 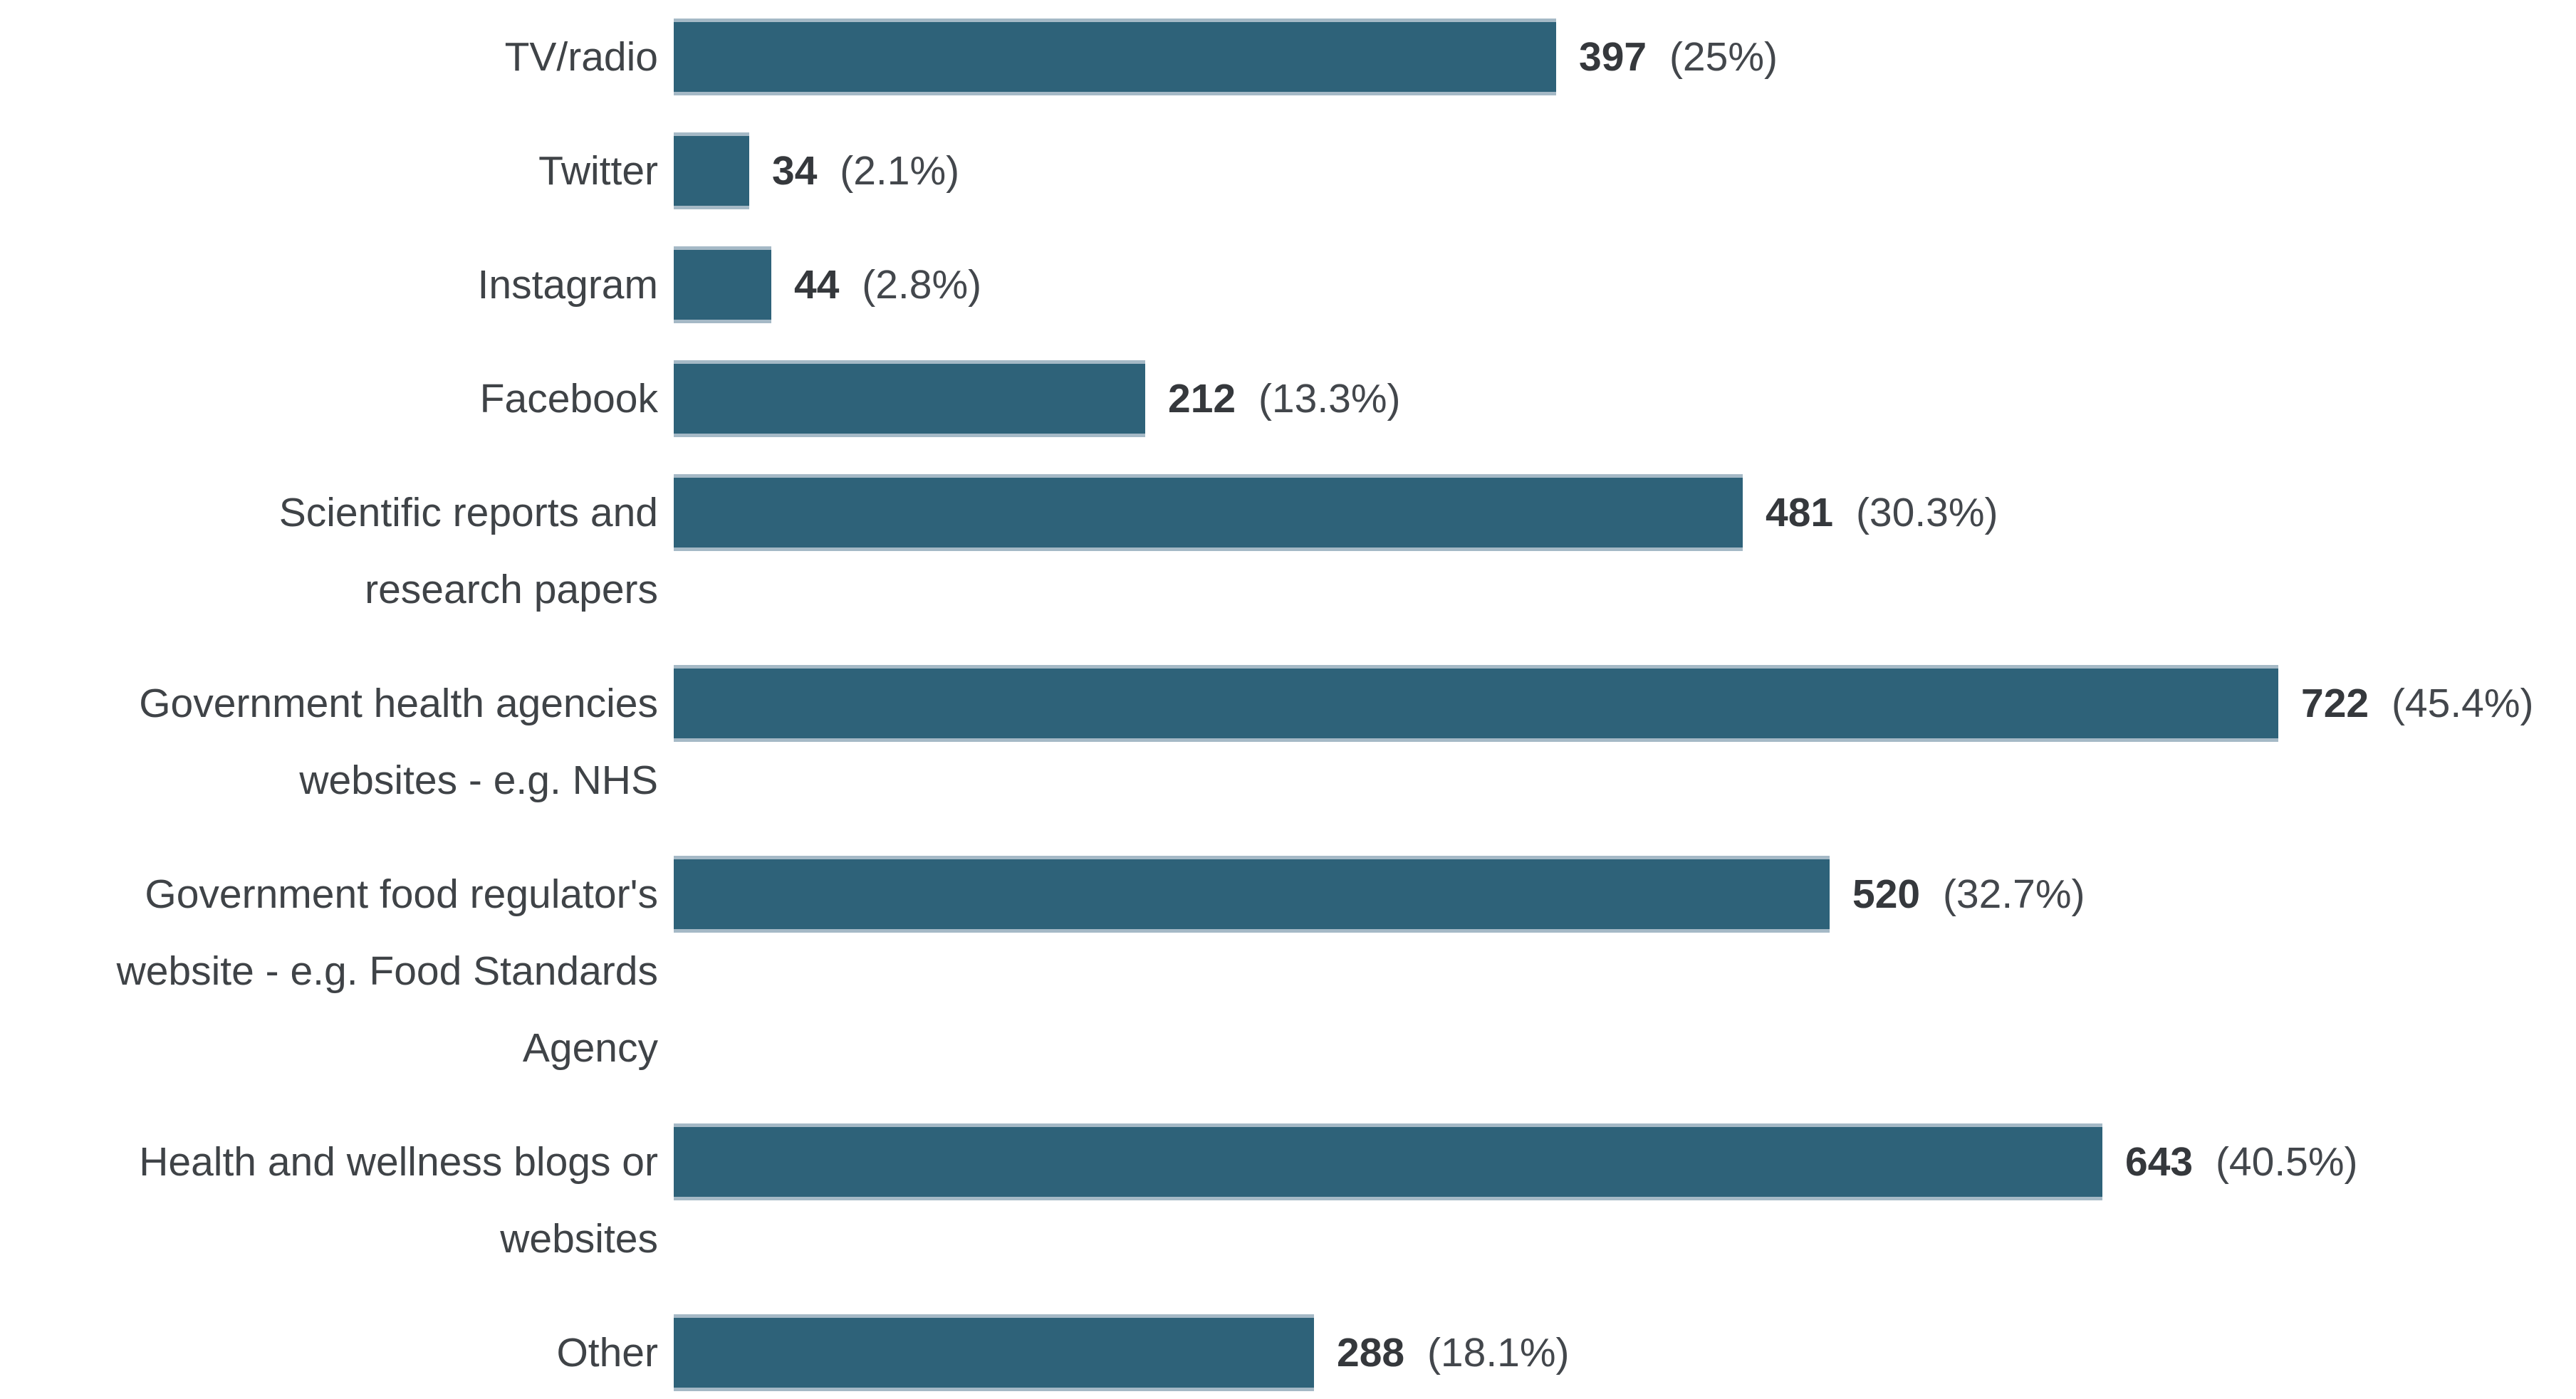 What do you see at coordinates (337, 398) in the screenshot?
I see `category-label: Facebook` at bounding box center [337, 398].